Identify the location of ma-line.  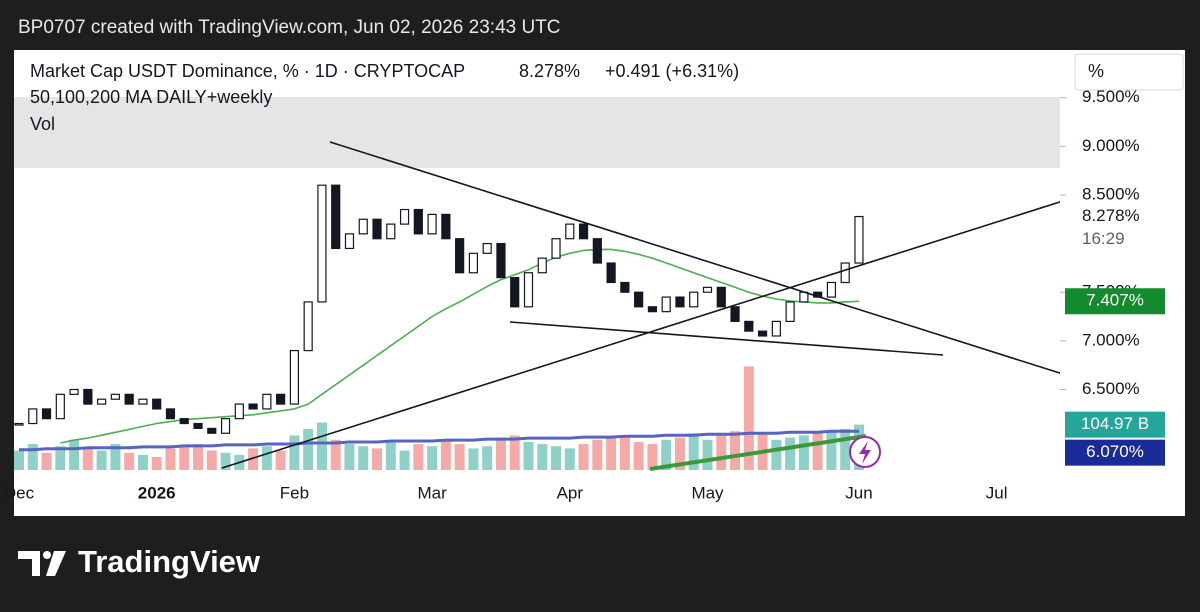
(439, 440).